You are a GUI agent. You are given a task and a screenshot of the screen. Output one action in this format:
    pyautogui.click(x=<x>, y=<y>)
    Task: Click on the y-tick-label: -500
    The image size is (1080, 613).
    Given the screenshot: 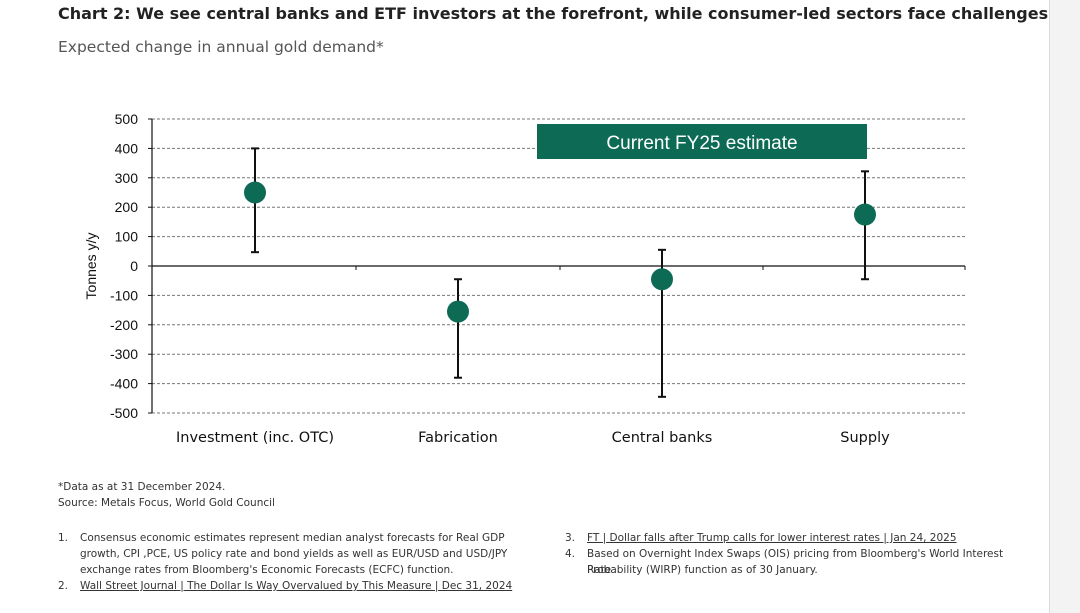 What is the action you would take?
    pyautogui.click(x=124, y=413)
    